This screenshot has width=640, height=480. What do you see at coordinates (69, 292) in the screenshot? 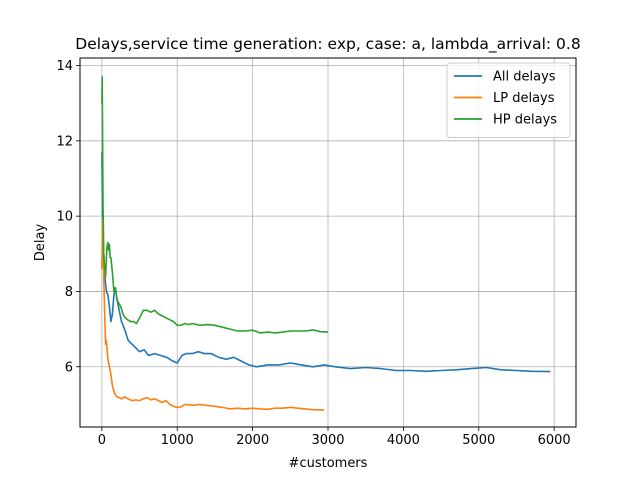
I see `y-tick-label: 8` at bounding box center [69, 292].